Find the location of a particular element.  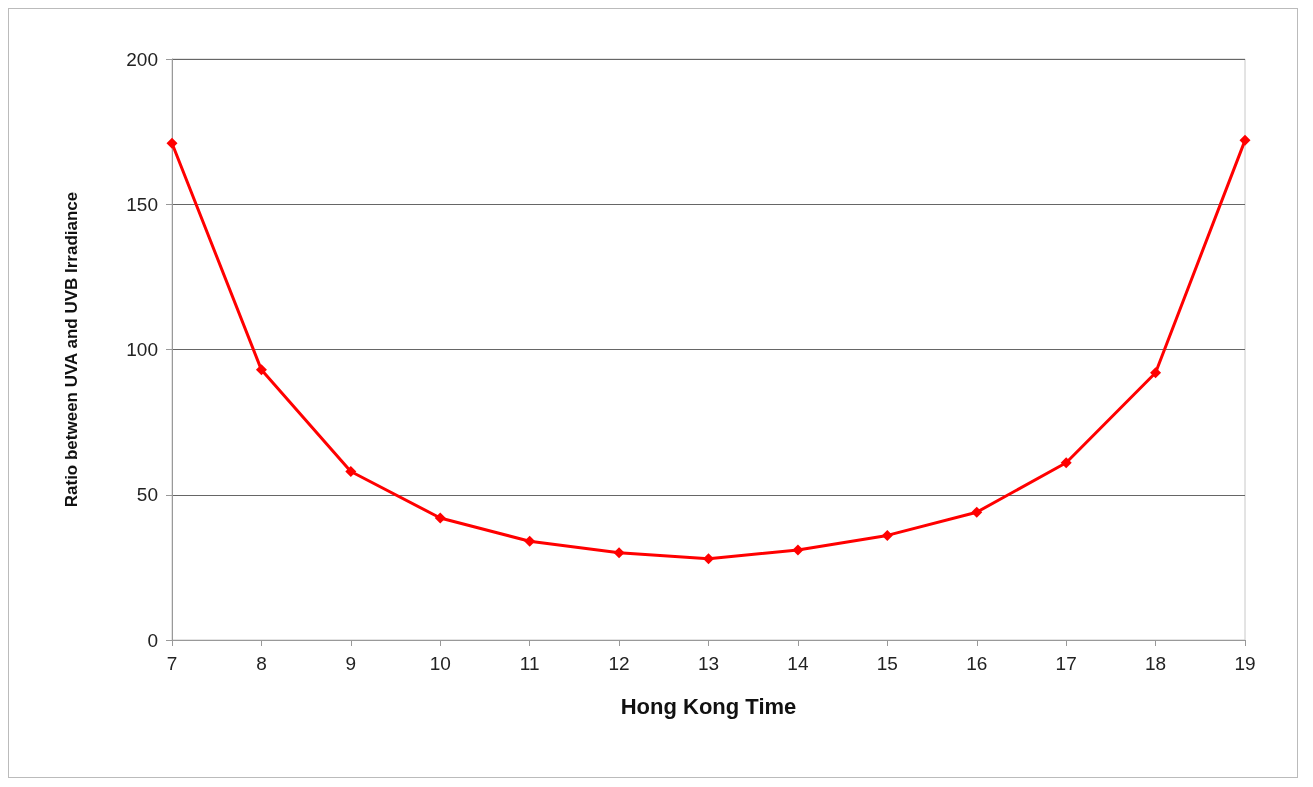

x-tick-label: 9 is located at coordinates (351, 663).